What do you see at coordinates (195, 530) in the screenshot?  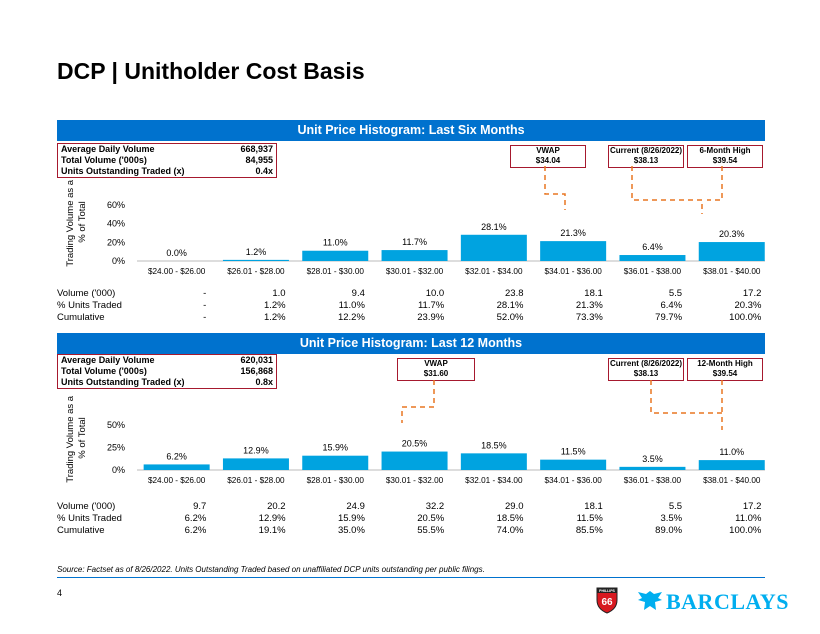 I see `table-cell: 6.2%` at bounding box center [195, 530].